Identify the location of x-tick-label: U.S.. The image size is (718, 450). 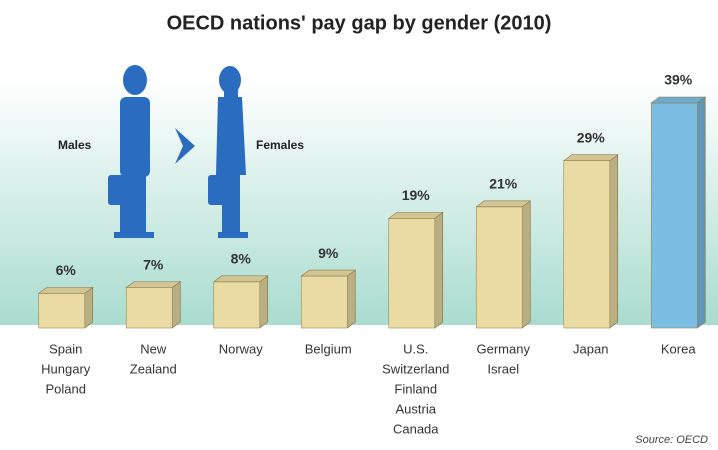
(415, 348).